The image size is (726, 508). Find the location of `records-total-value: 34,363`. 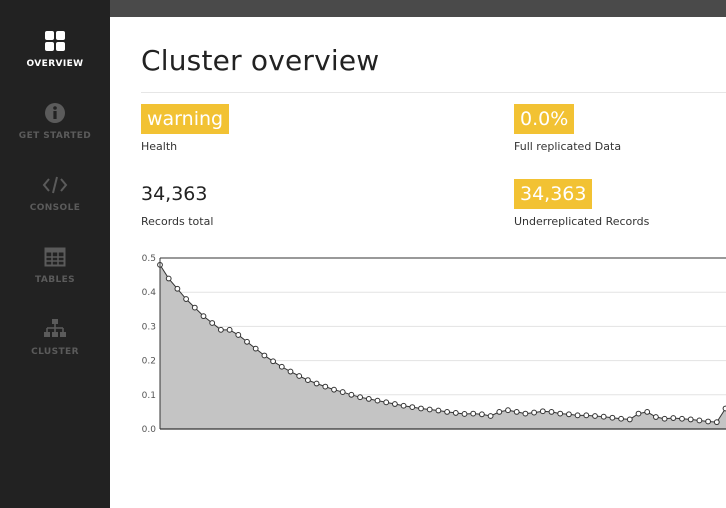

records-total-value: 34,363 is located at coordinates (174, 194).